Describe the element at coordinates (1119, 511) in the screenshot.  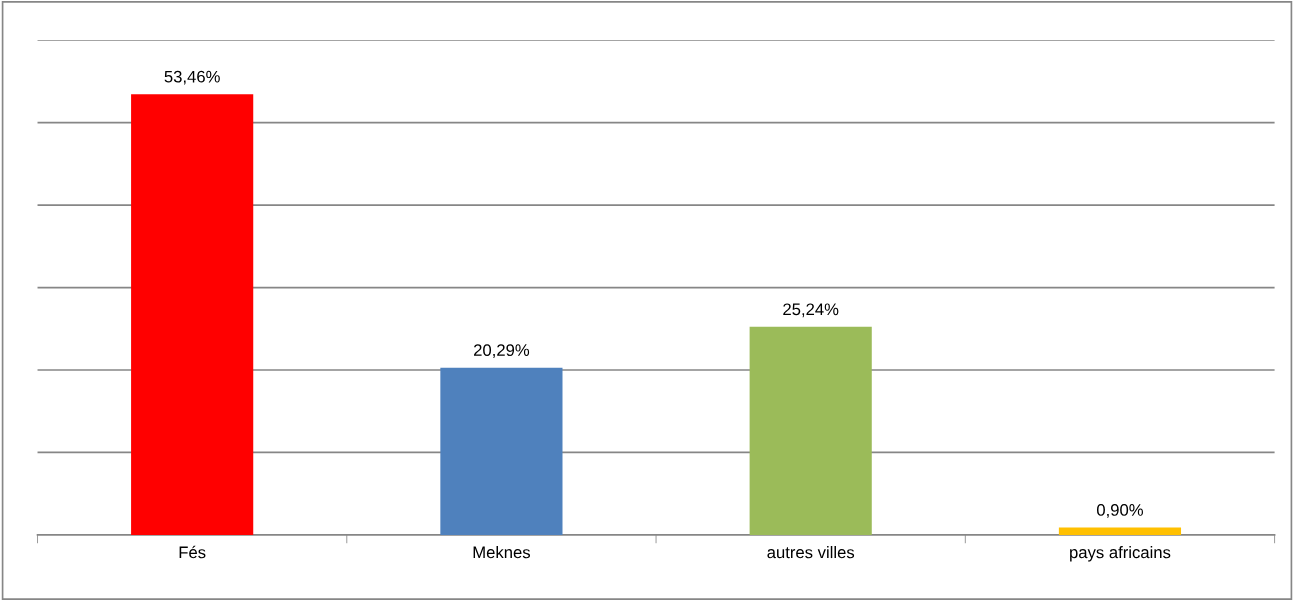
I see `data-label: 0,90%` at that location.